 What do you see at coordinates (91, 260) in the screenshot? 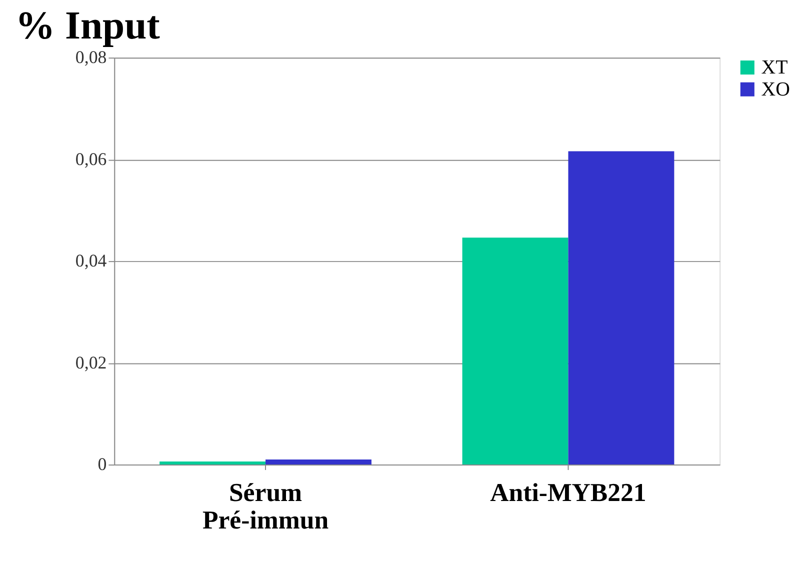
I see `y-tick-label: 0,04` at bounding box center [91, 260].